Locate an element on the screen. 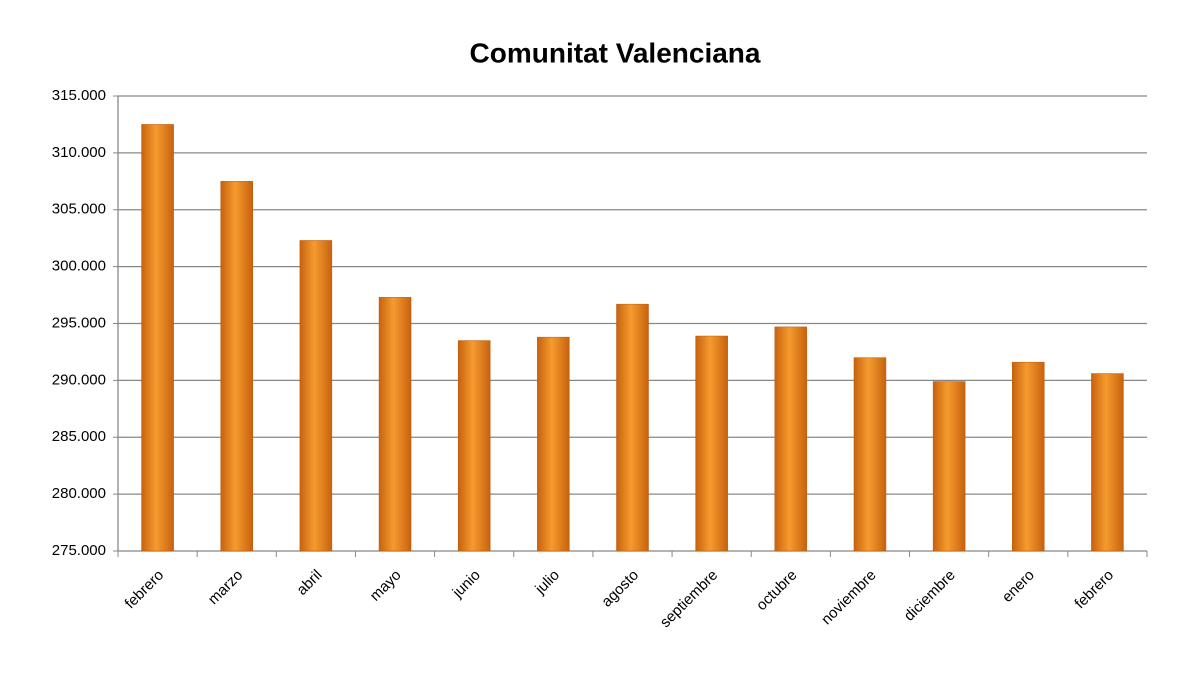 This screenshot has width=1200, height=675. y-tick-label: 290.000 is located at coordinates (79, 379).